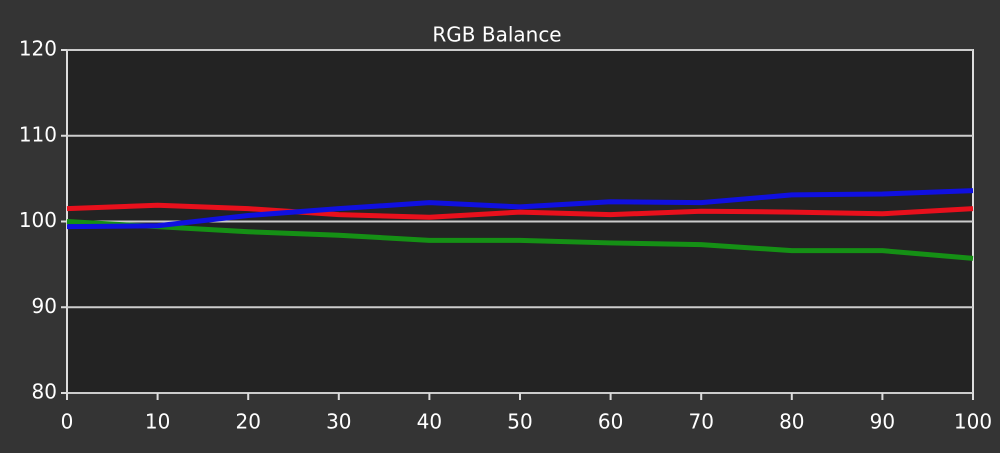 The image size is (1000, 453). I want to click on x-tick-label: 0, so click(67, 422).